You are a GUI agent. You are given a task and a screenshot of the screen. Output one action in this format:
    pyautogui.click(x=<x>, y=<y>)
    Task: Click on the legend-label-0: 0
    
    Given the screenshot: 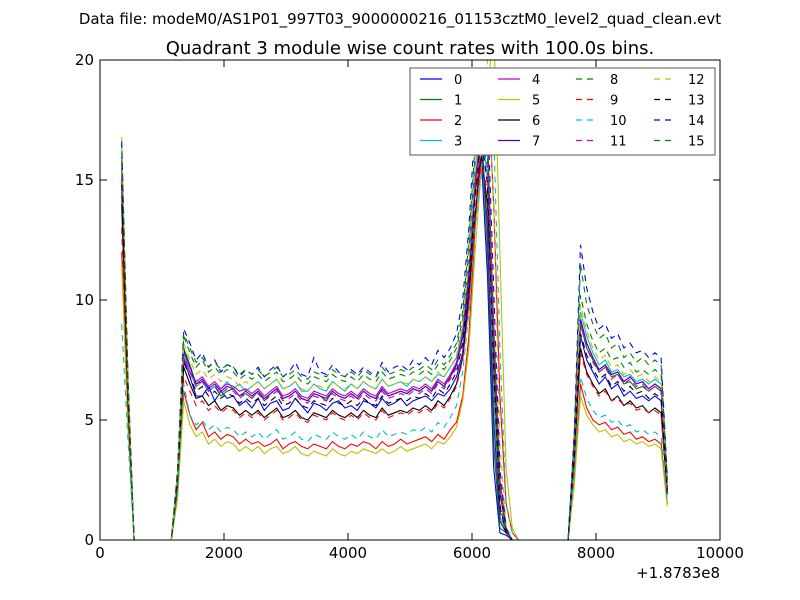 What is the action you would take?
    pyautogui.click(x=458, y=80)
    